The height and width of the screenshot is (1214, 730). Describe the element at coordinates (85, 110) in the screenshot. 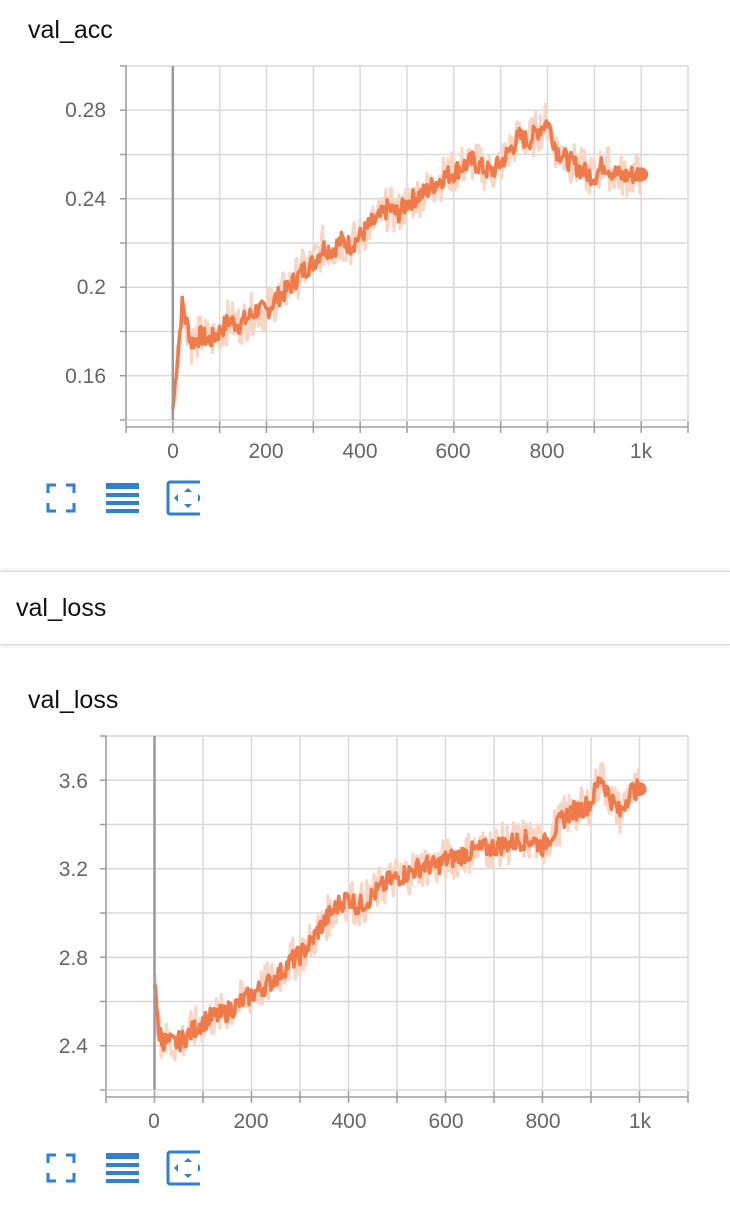

I see `y-tick-label: 0.28` at that location.